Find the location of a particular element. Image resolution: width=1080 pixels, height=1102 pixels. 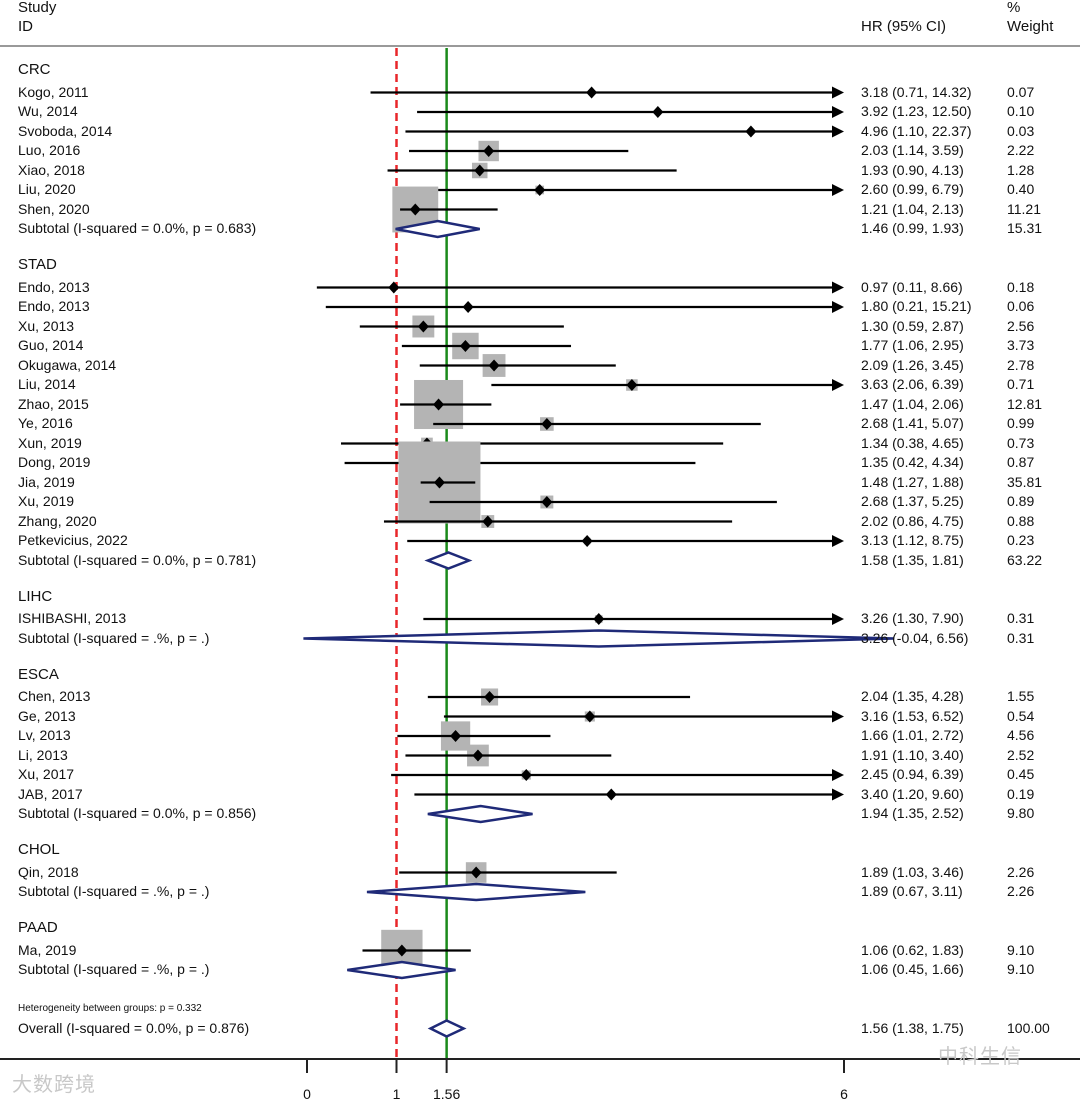

study-hr-ci: 3.26 (1.30, 7.90) is located at coordinates (912, 618).